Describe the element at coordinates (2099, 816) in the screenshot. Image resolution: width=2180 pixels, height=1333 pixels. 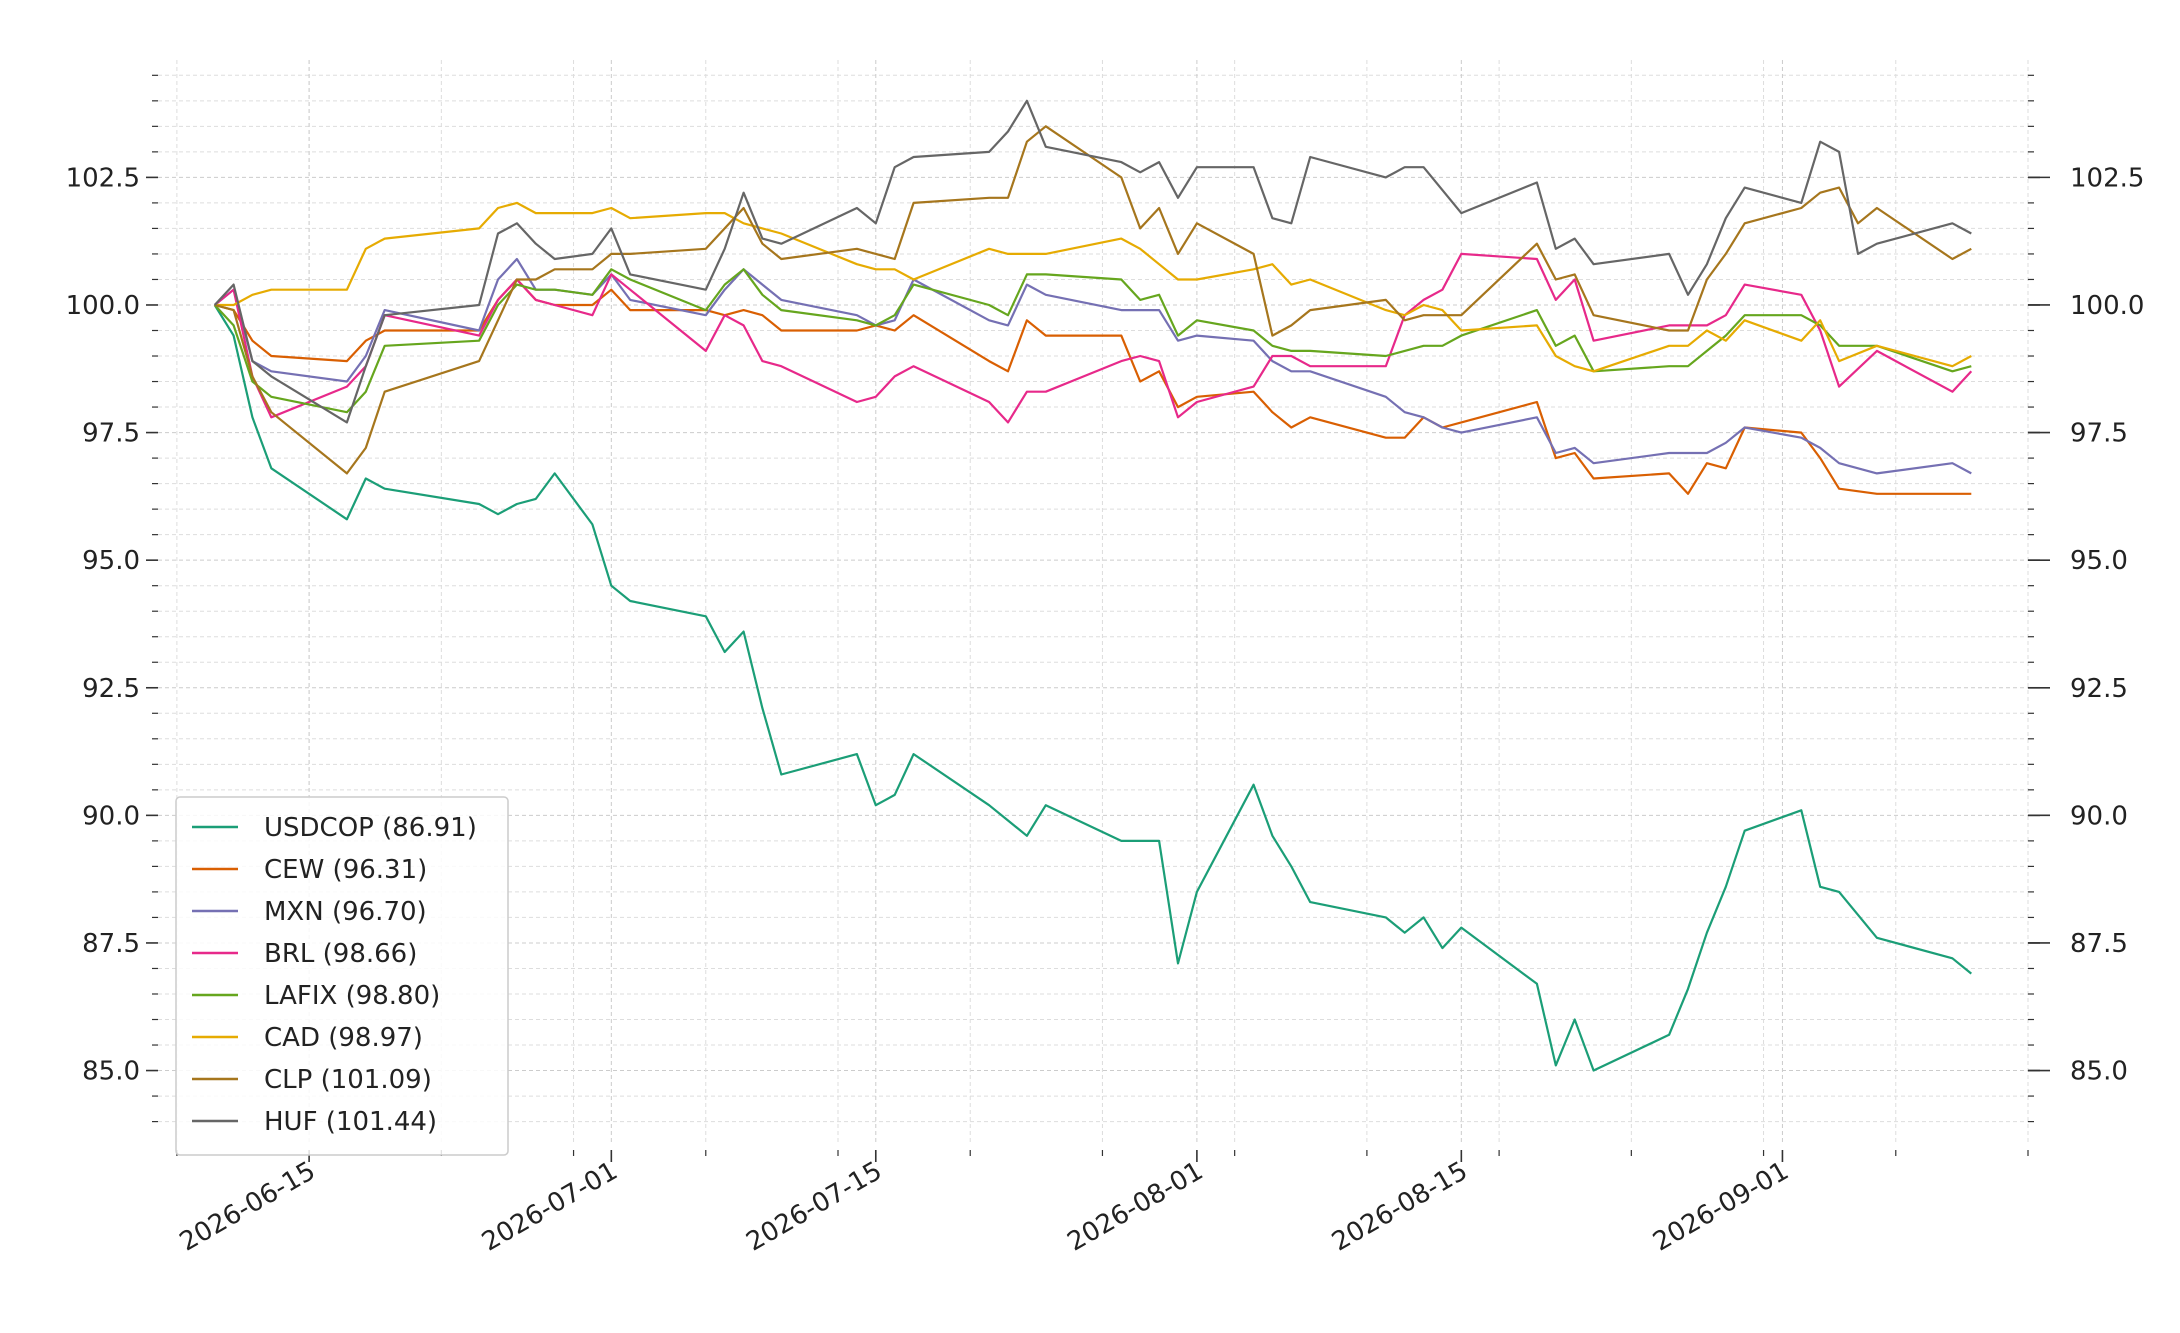
I see `y-tick-label-right: 90.0` at that location.